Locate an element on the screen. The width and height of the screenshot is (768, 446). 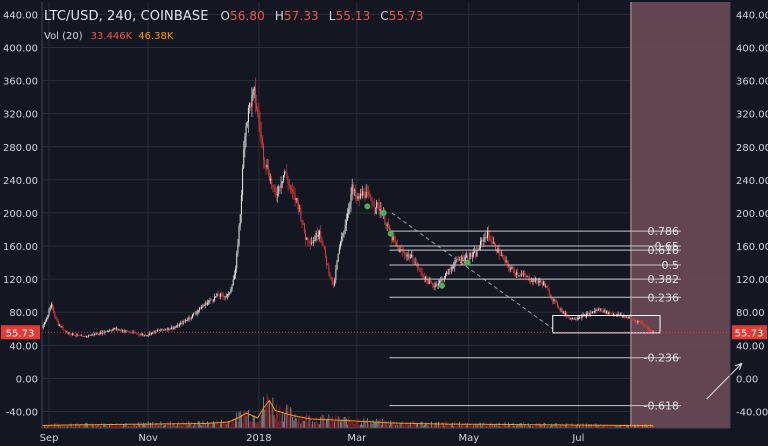
volume-bars is located at coordinates (347, 410).